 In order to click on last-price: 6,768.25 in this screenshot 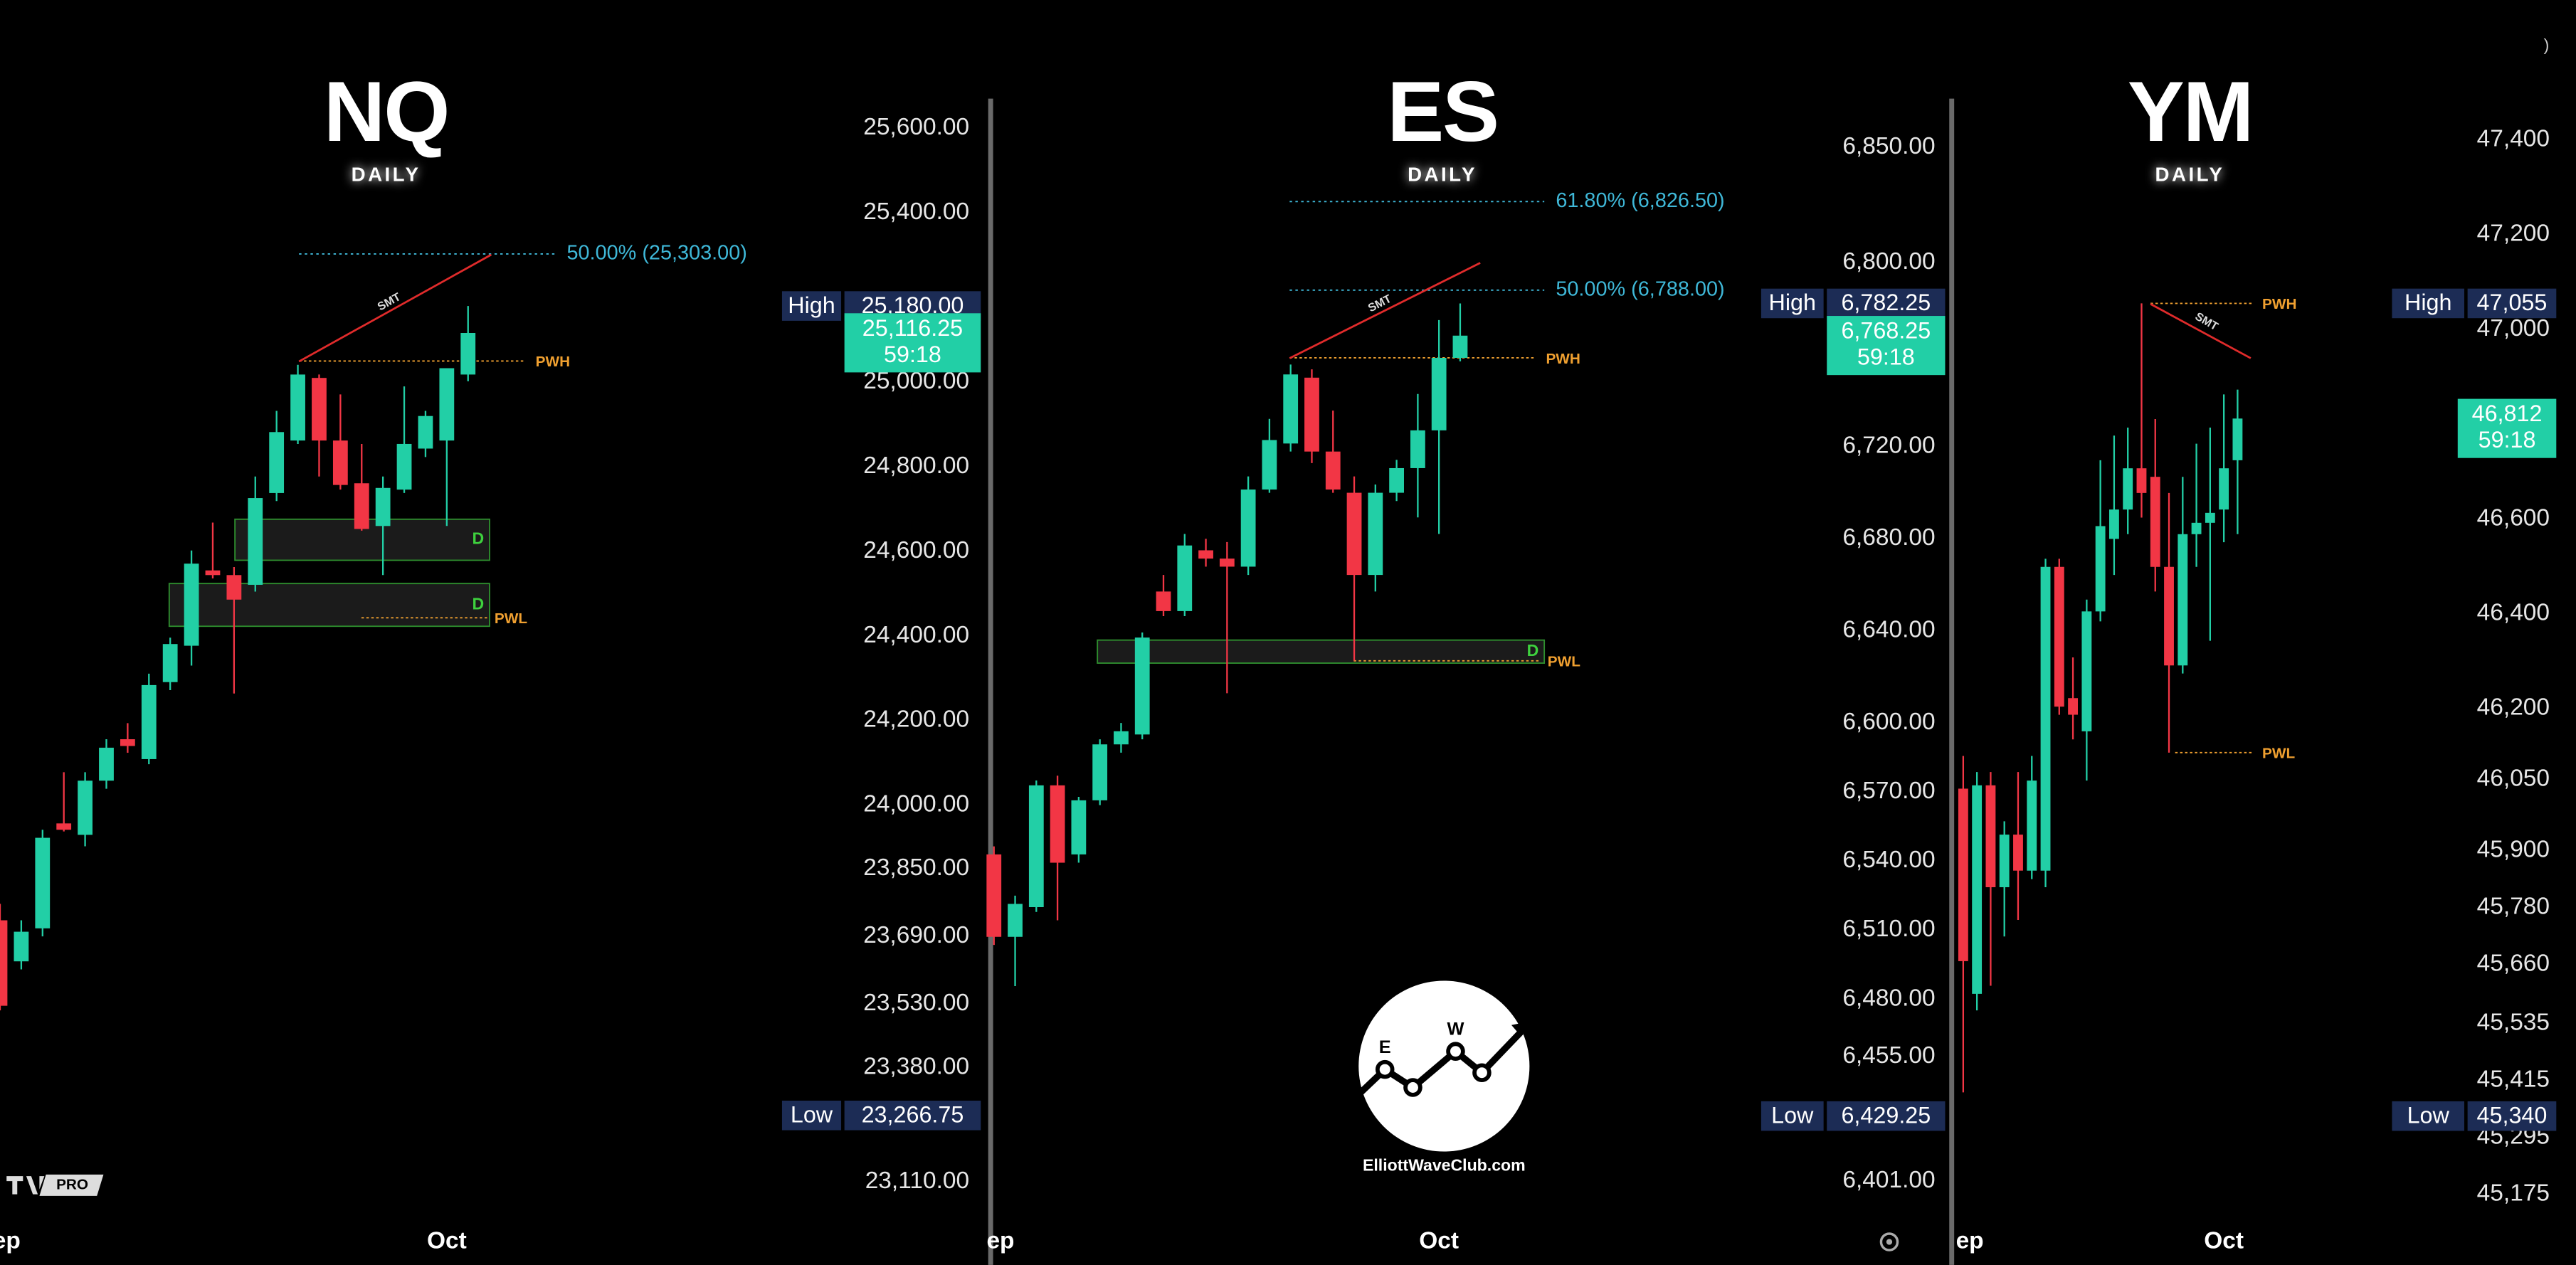, I will do `click(1886, 331)`.